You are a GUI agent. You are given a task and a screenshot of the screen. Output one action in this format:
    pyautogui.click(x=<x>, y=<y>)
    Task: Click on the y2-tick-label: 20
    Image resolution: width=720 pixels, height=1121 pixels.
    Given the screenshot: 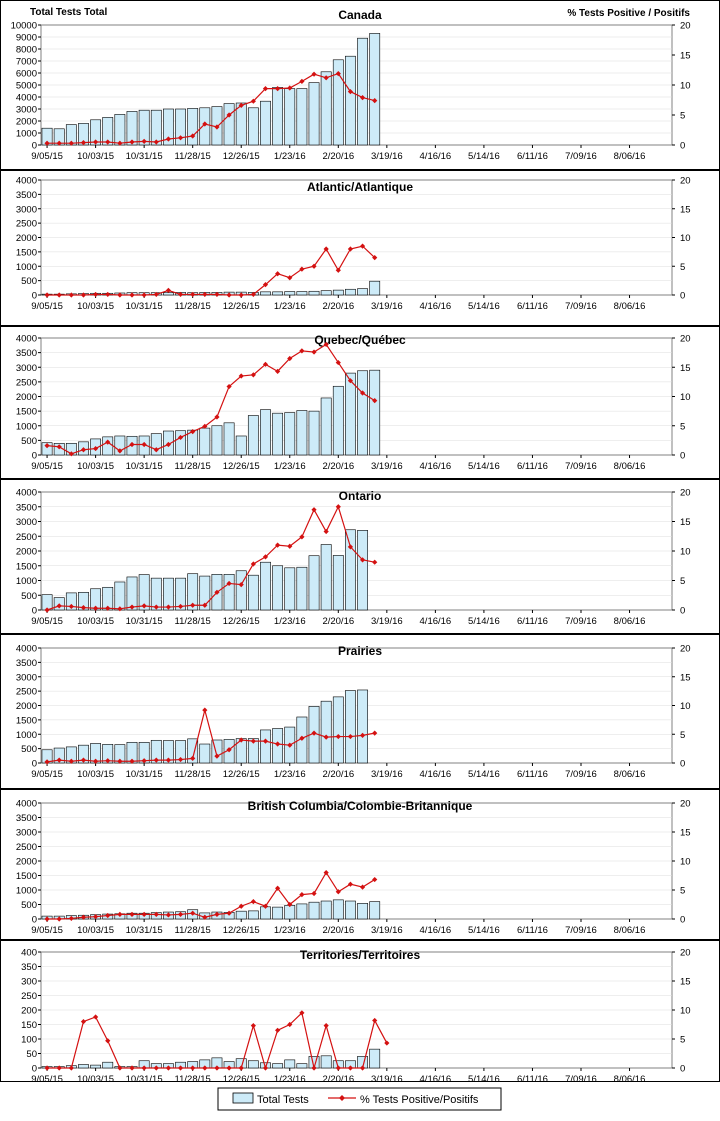 What is the action you would take?
    pyautogui.click(x=685, y=649)
    